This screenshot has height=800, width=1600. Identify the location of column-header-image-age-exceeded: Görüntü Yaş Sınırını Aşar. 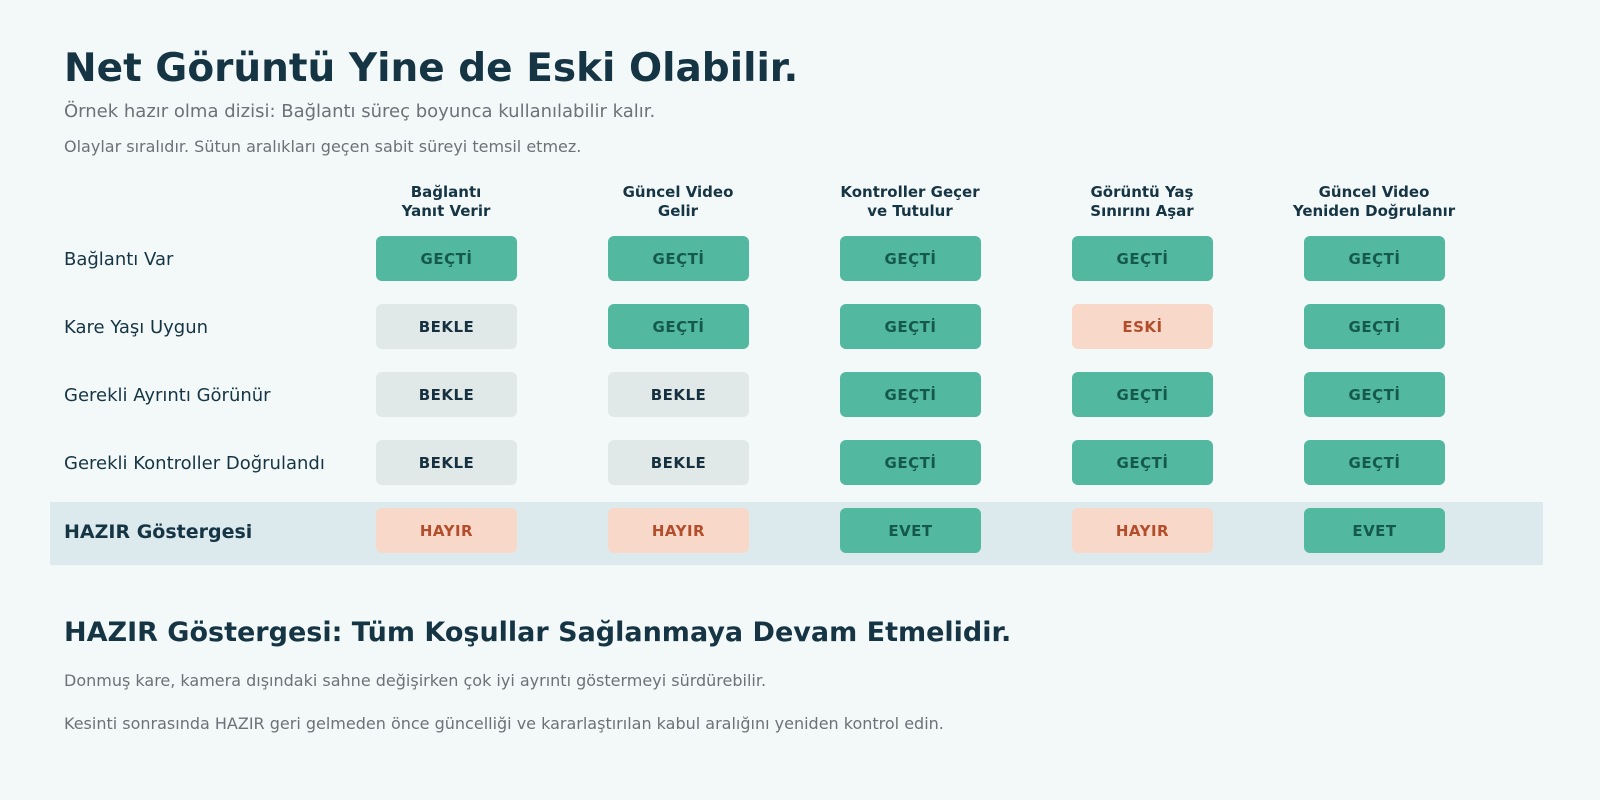
(1142, 202).